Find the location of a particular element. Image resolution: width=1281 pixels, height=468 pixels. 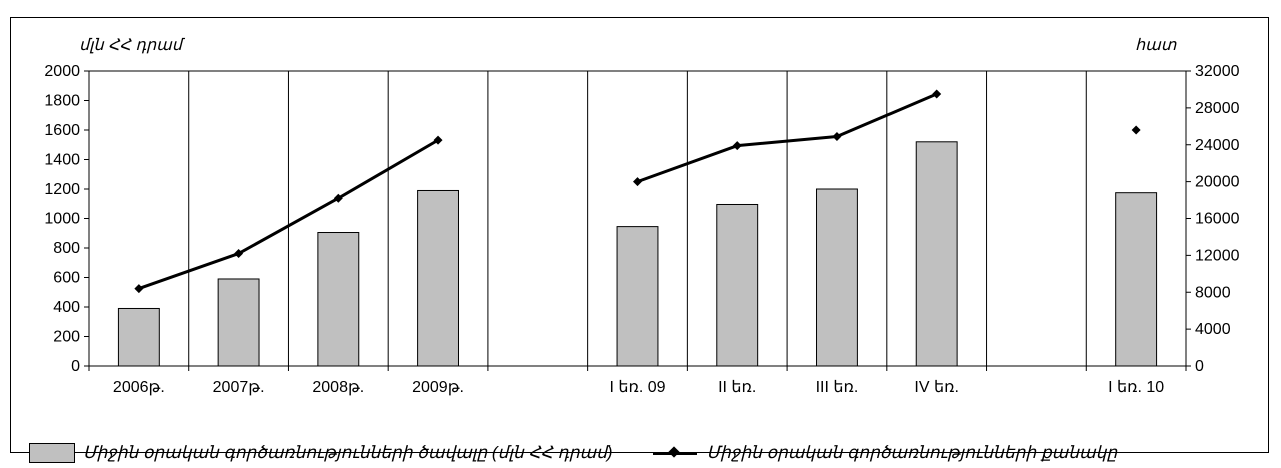

left-tick-label: 2000 is located at coordinates (62, 71).